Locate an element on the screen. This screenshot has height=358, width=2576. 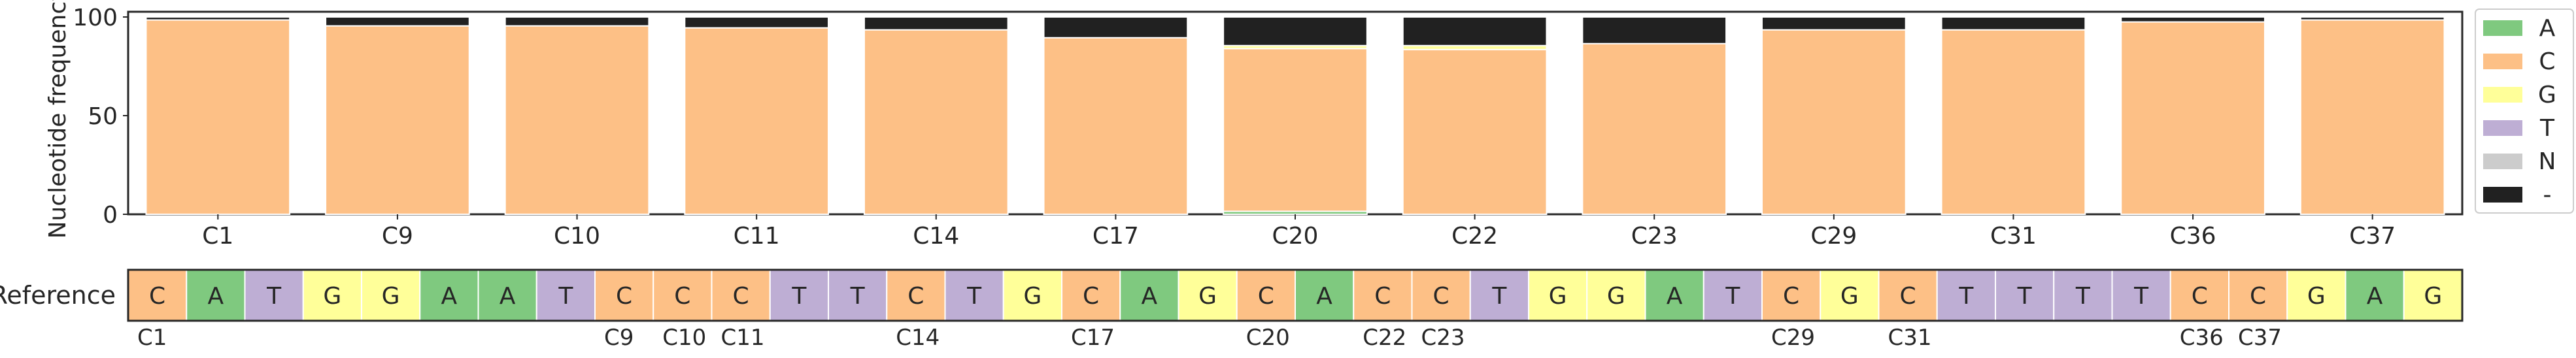
legend-label-g: G is located at coordinates (2547, 95).